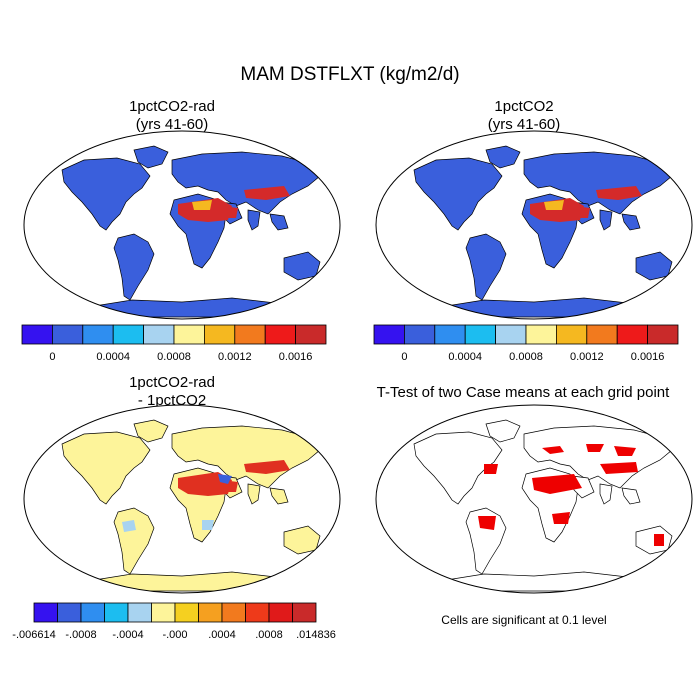  Describe the element at coordinates (127, 635) in the screenshot. I see `colorbar-tick-label: -.0004` at that location.